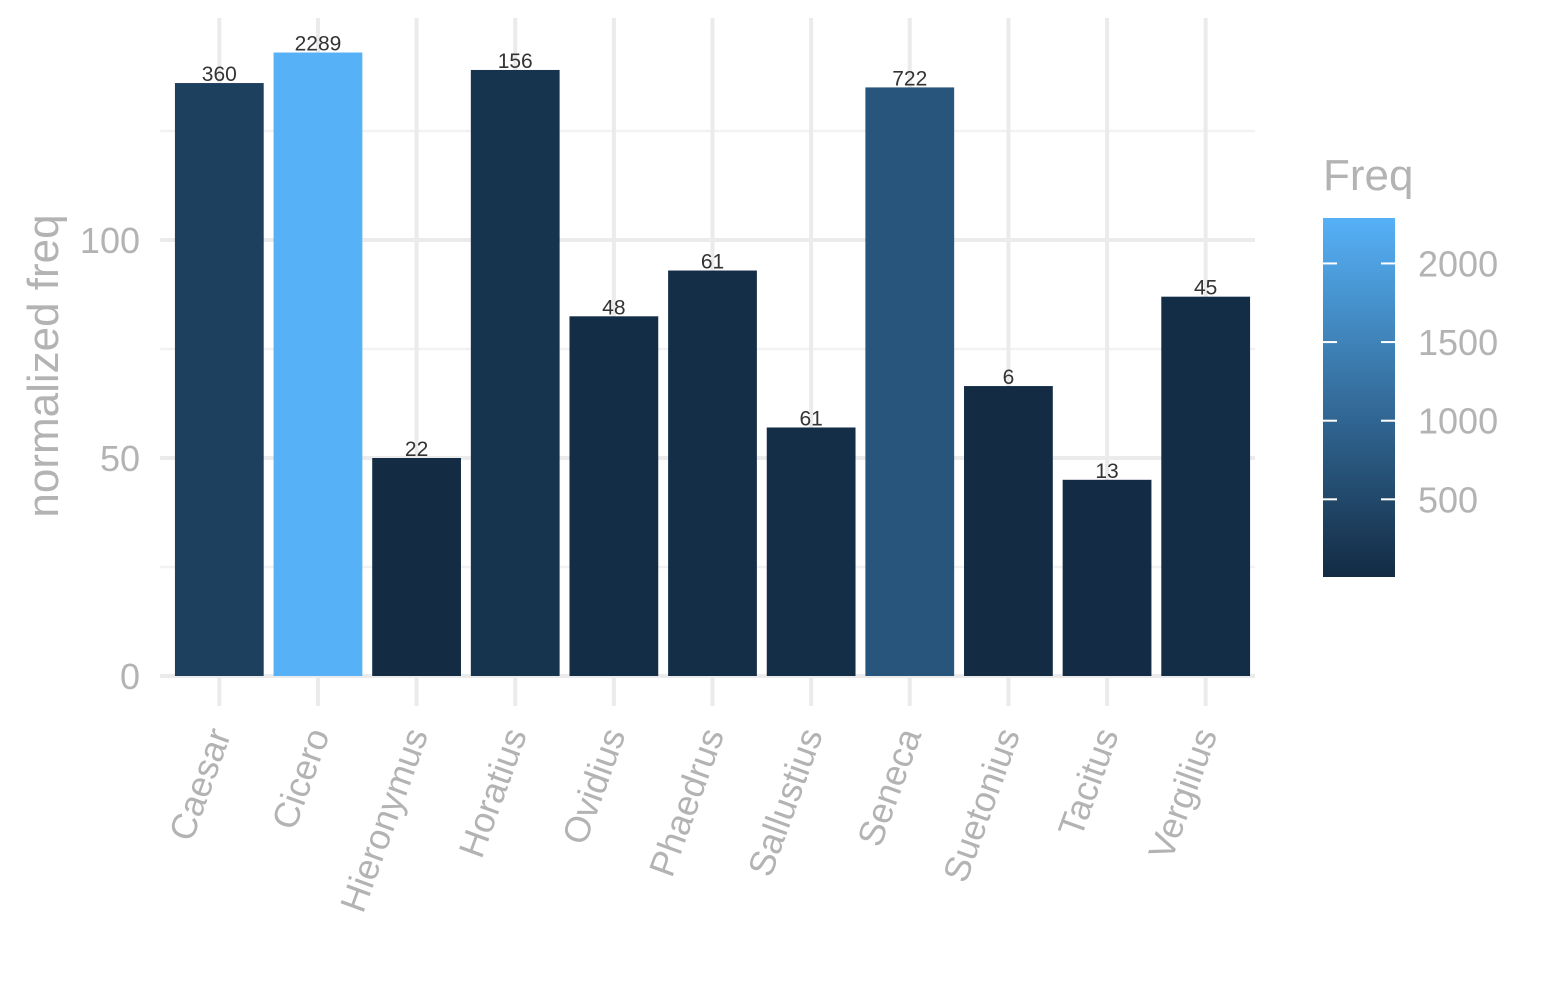 The width and height of the screenshot is (1545, 1000). Describe the element at coordinates (1182, 794) in the screenshot. I see `x-tick-label: Vergilius` at that location.